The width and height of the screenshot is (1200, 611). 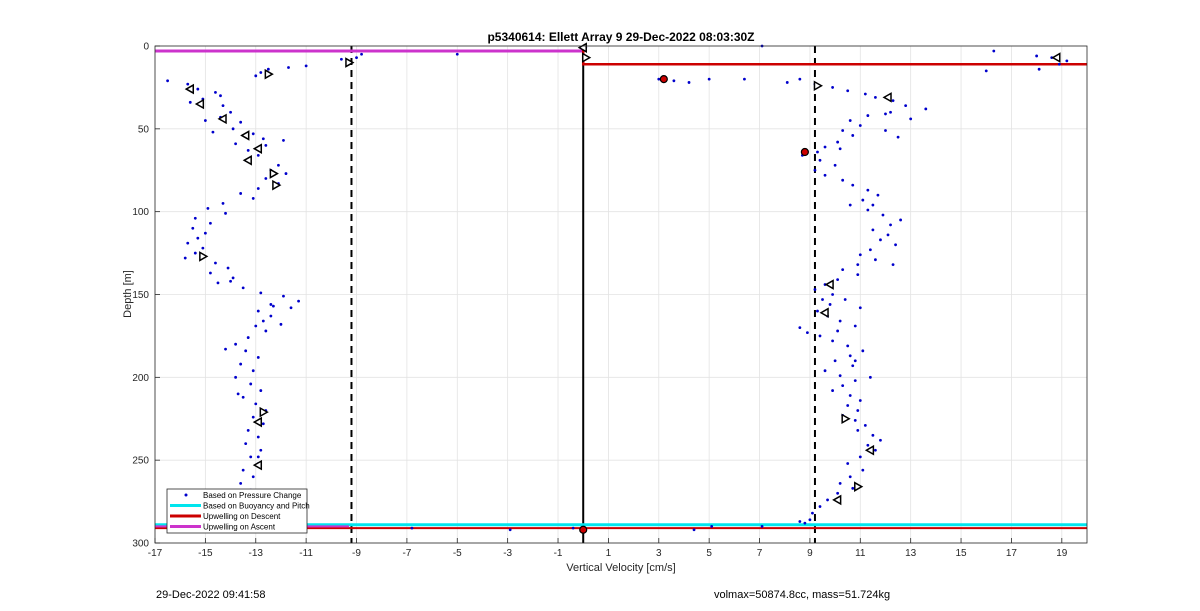 What do you see at coordinates (140, 378) in the screenshot?
I see `y-tick-label: 200` at bounding box center [140, 378].